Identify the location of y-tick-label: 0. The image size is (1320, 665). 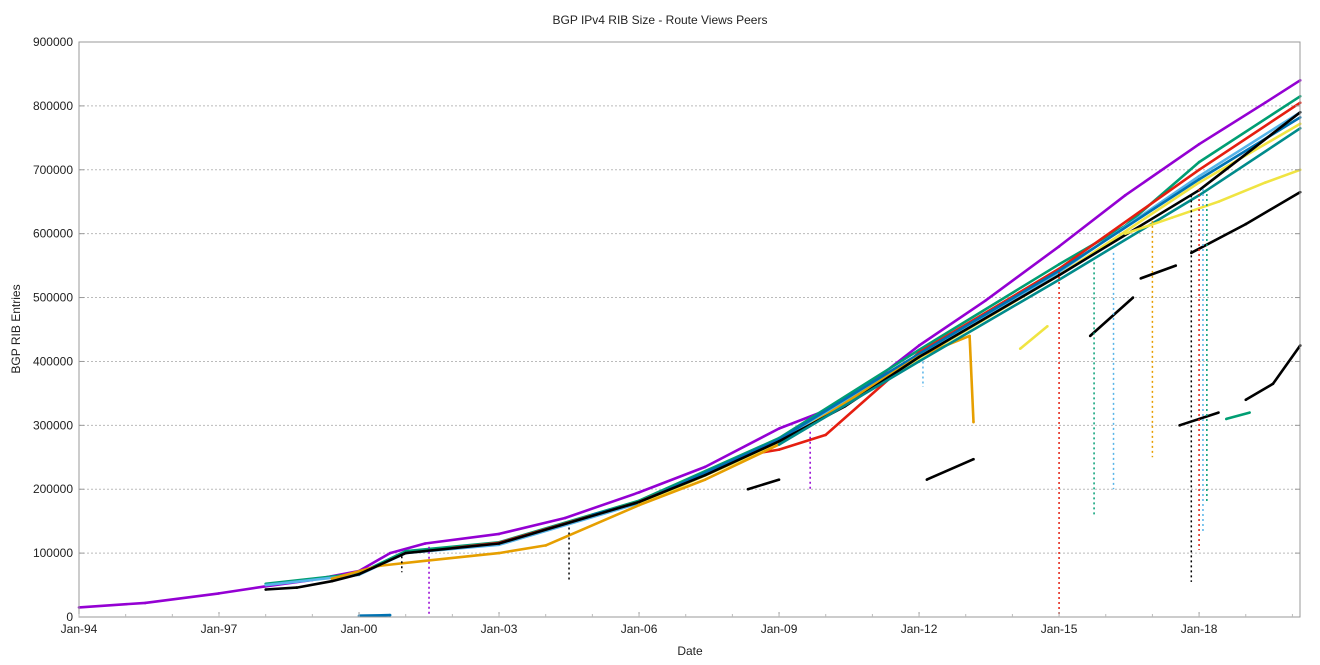
(69, 617).